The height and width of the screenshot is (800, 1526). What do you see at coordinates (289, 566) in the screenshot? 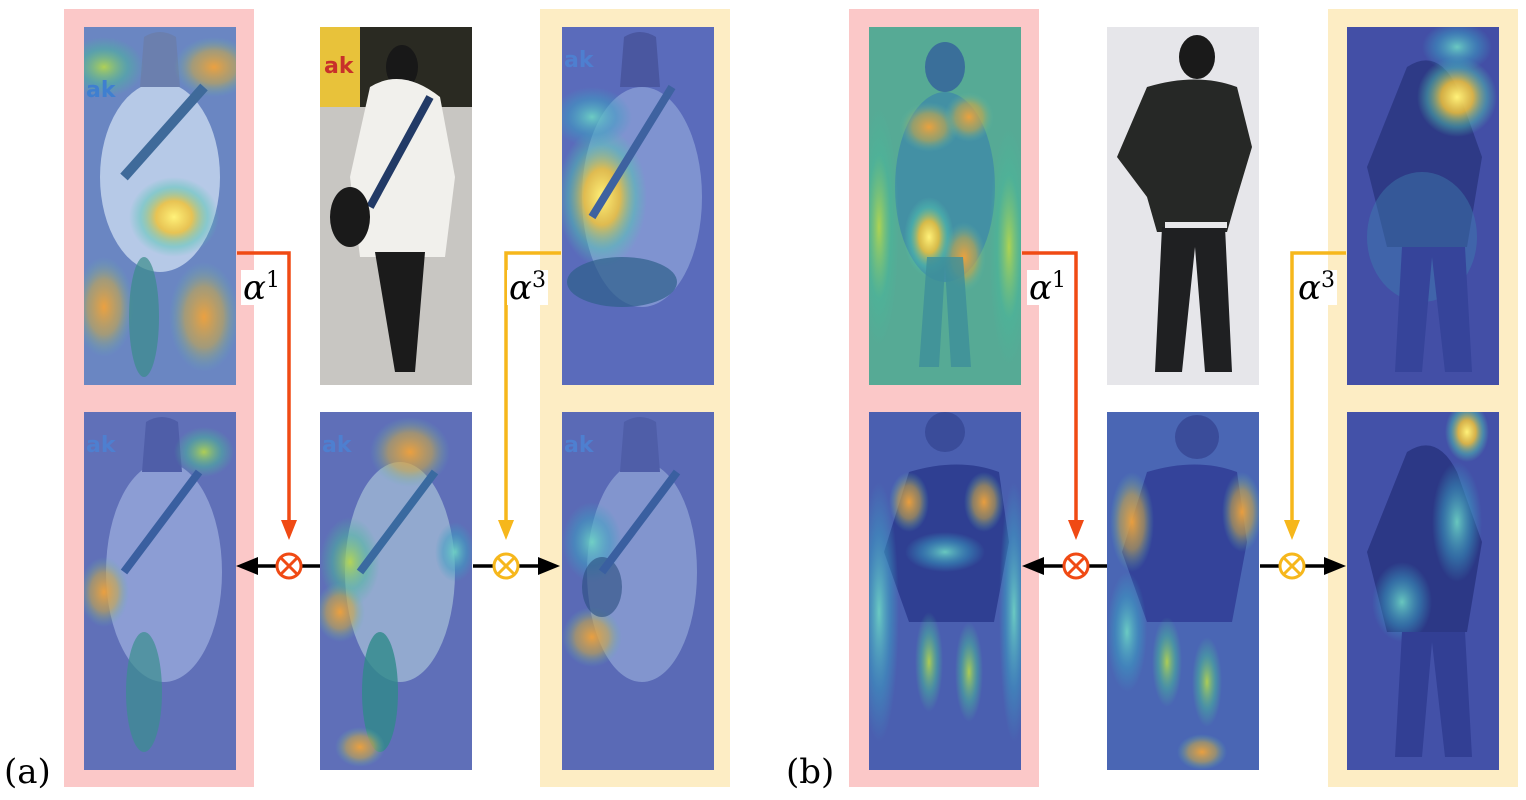
I see `panel-a-multiply-red-icon` at bounding box center [289, 566].